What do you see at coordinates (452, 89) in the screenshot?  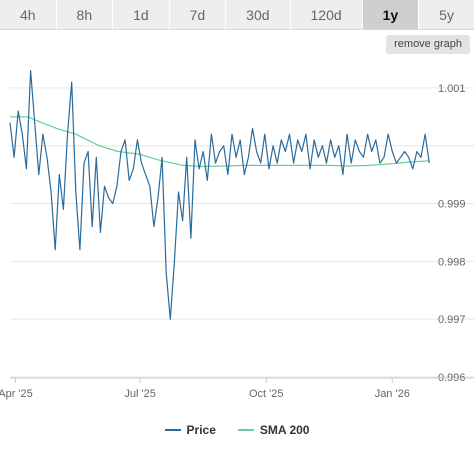 I see `y-tick-label: 1.001` at bounding box center [452, 89].